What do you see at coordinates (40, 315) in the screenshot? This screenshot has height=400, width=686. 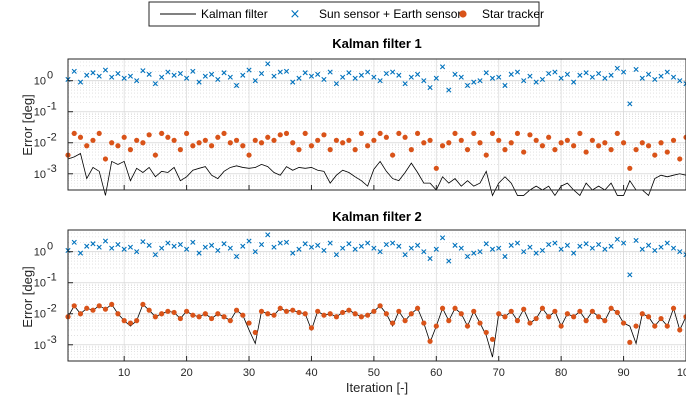 I see `y-tick-label: 10` at bounding box center [40, 315].